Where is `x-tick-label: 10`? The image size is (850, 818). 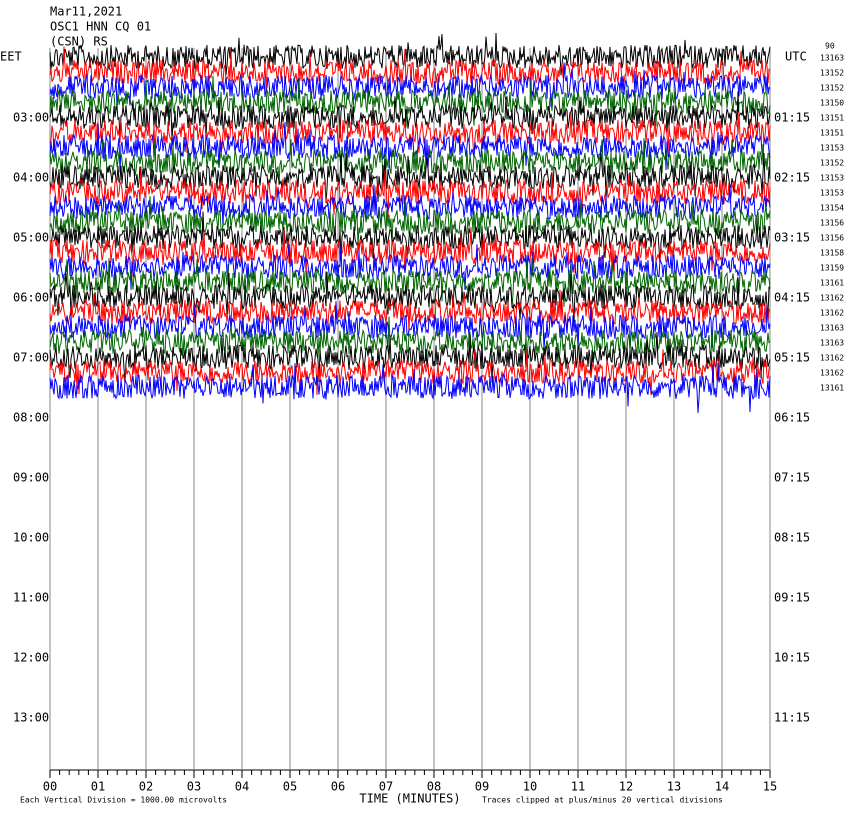 x-tick-label: 10 is located at coordinates (530, 787).